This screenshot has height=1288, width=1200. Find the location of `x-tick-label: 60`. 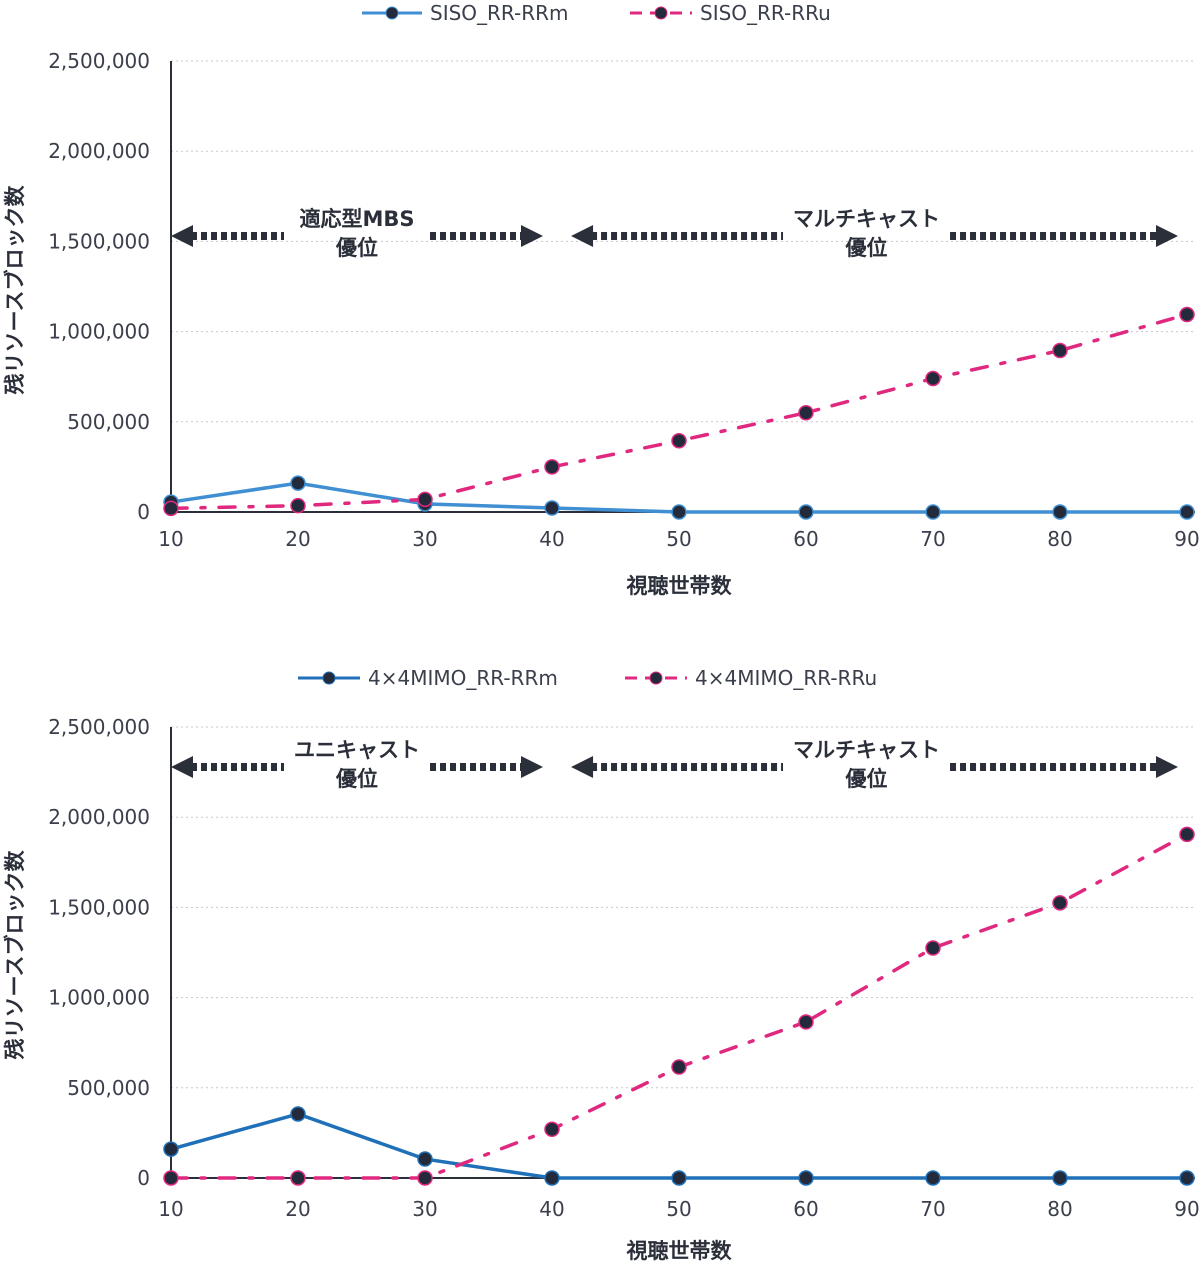

x-tick-label: 60 is located at coordinates (805, 539).